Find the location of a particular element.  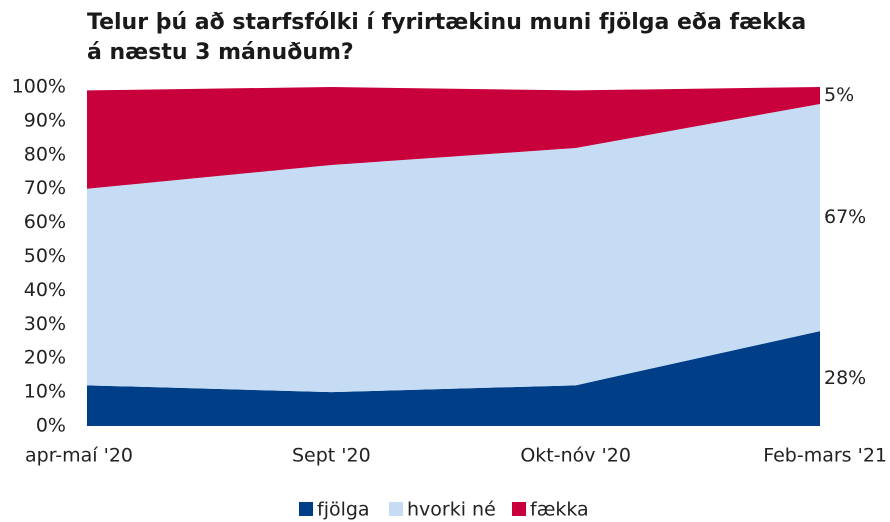

y-tick-label: 50% is located at coordinates (45, 256).